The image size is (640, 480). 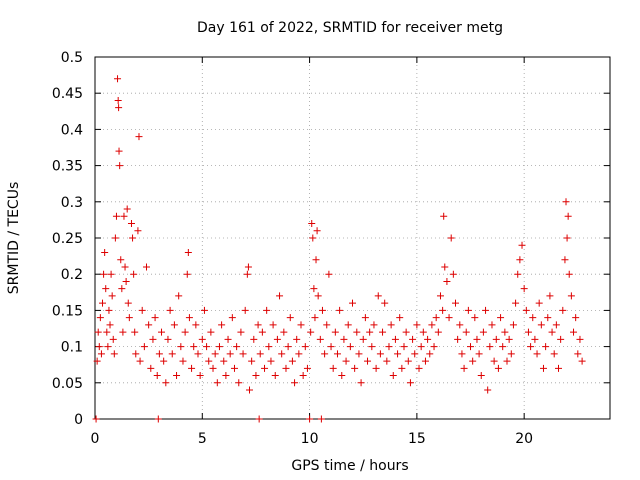 What do you see at coordinates (72, 203) in the screenshot?
I see `y-tick-label: 0.3` at bounding box center [72, 203].